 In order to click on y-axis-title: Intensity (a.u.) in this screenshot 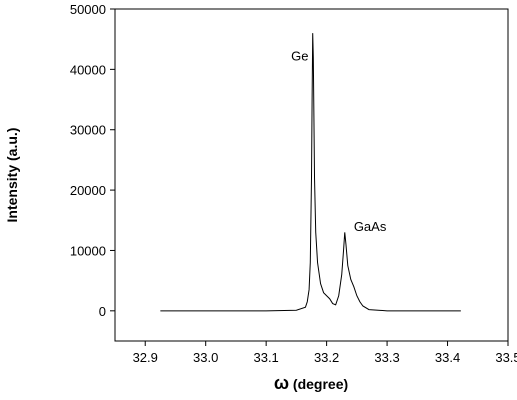, I will do `click(12, 175)`.